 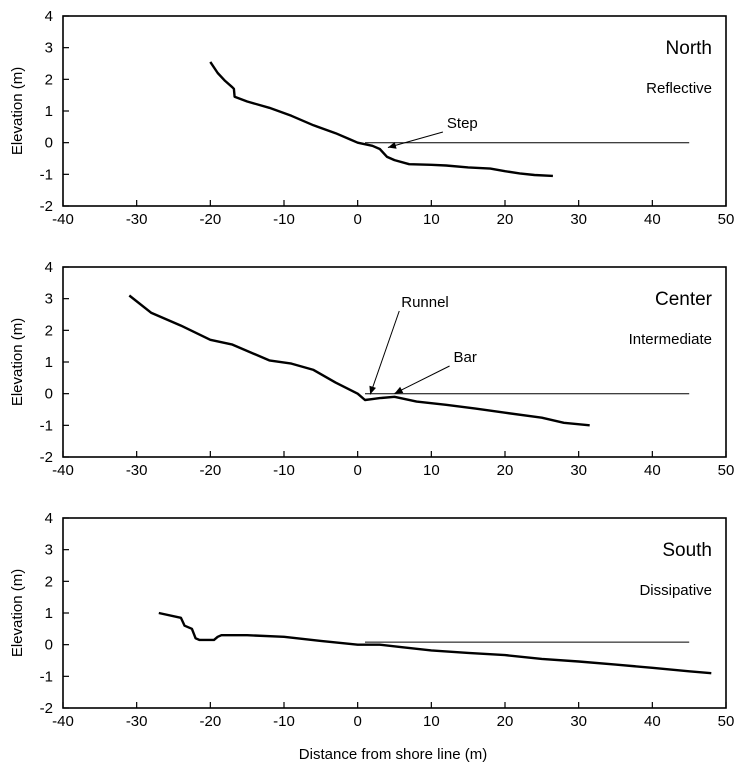 What do you see at coordinates (393, 754) in the screenshot?
I see `x-axis-title: Distance from shore line (m)` at bounding box center [393, 754].